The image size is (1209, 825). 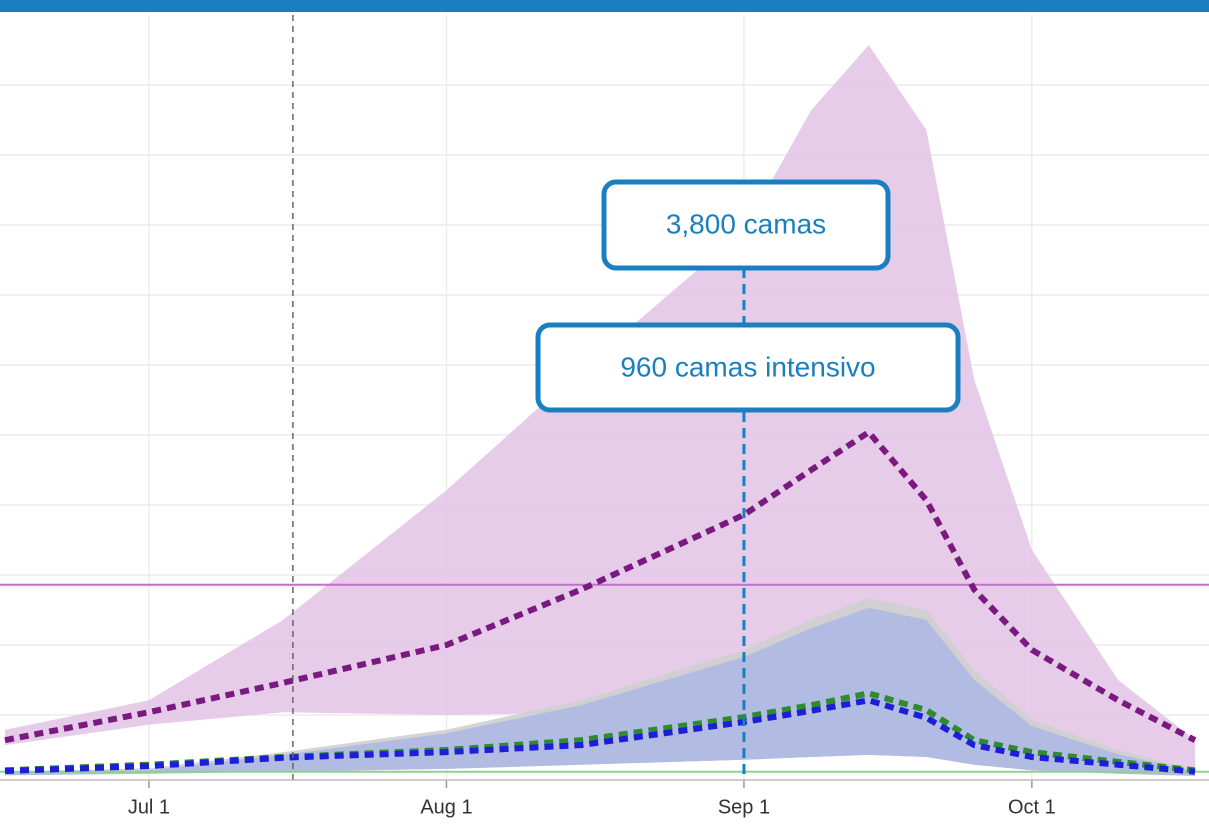 What do you see at coordinates (604, 6) in the screenshot?
I see `header-bar` at bounding box center [604, 6].